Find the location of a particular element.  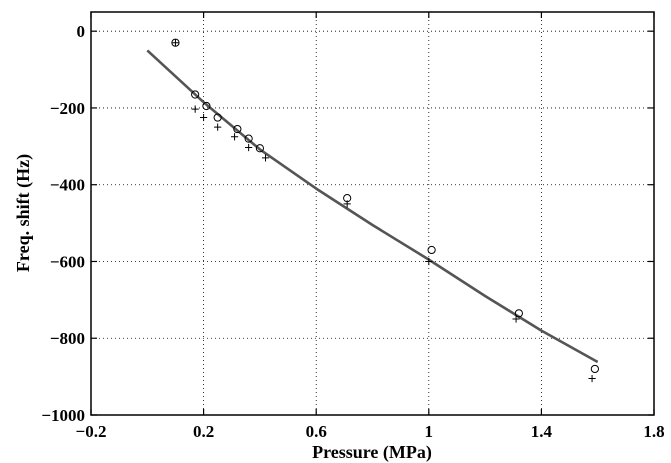

y-tick-label: 0 is located at coordinates (81, 31).